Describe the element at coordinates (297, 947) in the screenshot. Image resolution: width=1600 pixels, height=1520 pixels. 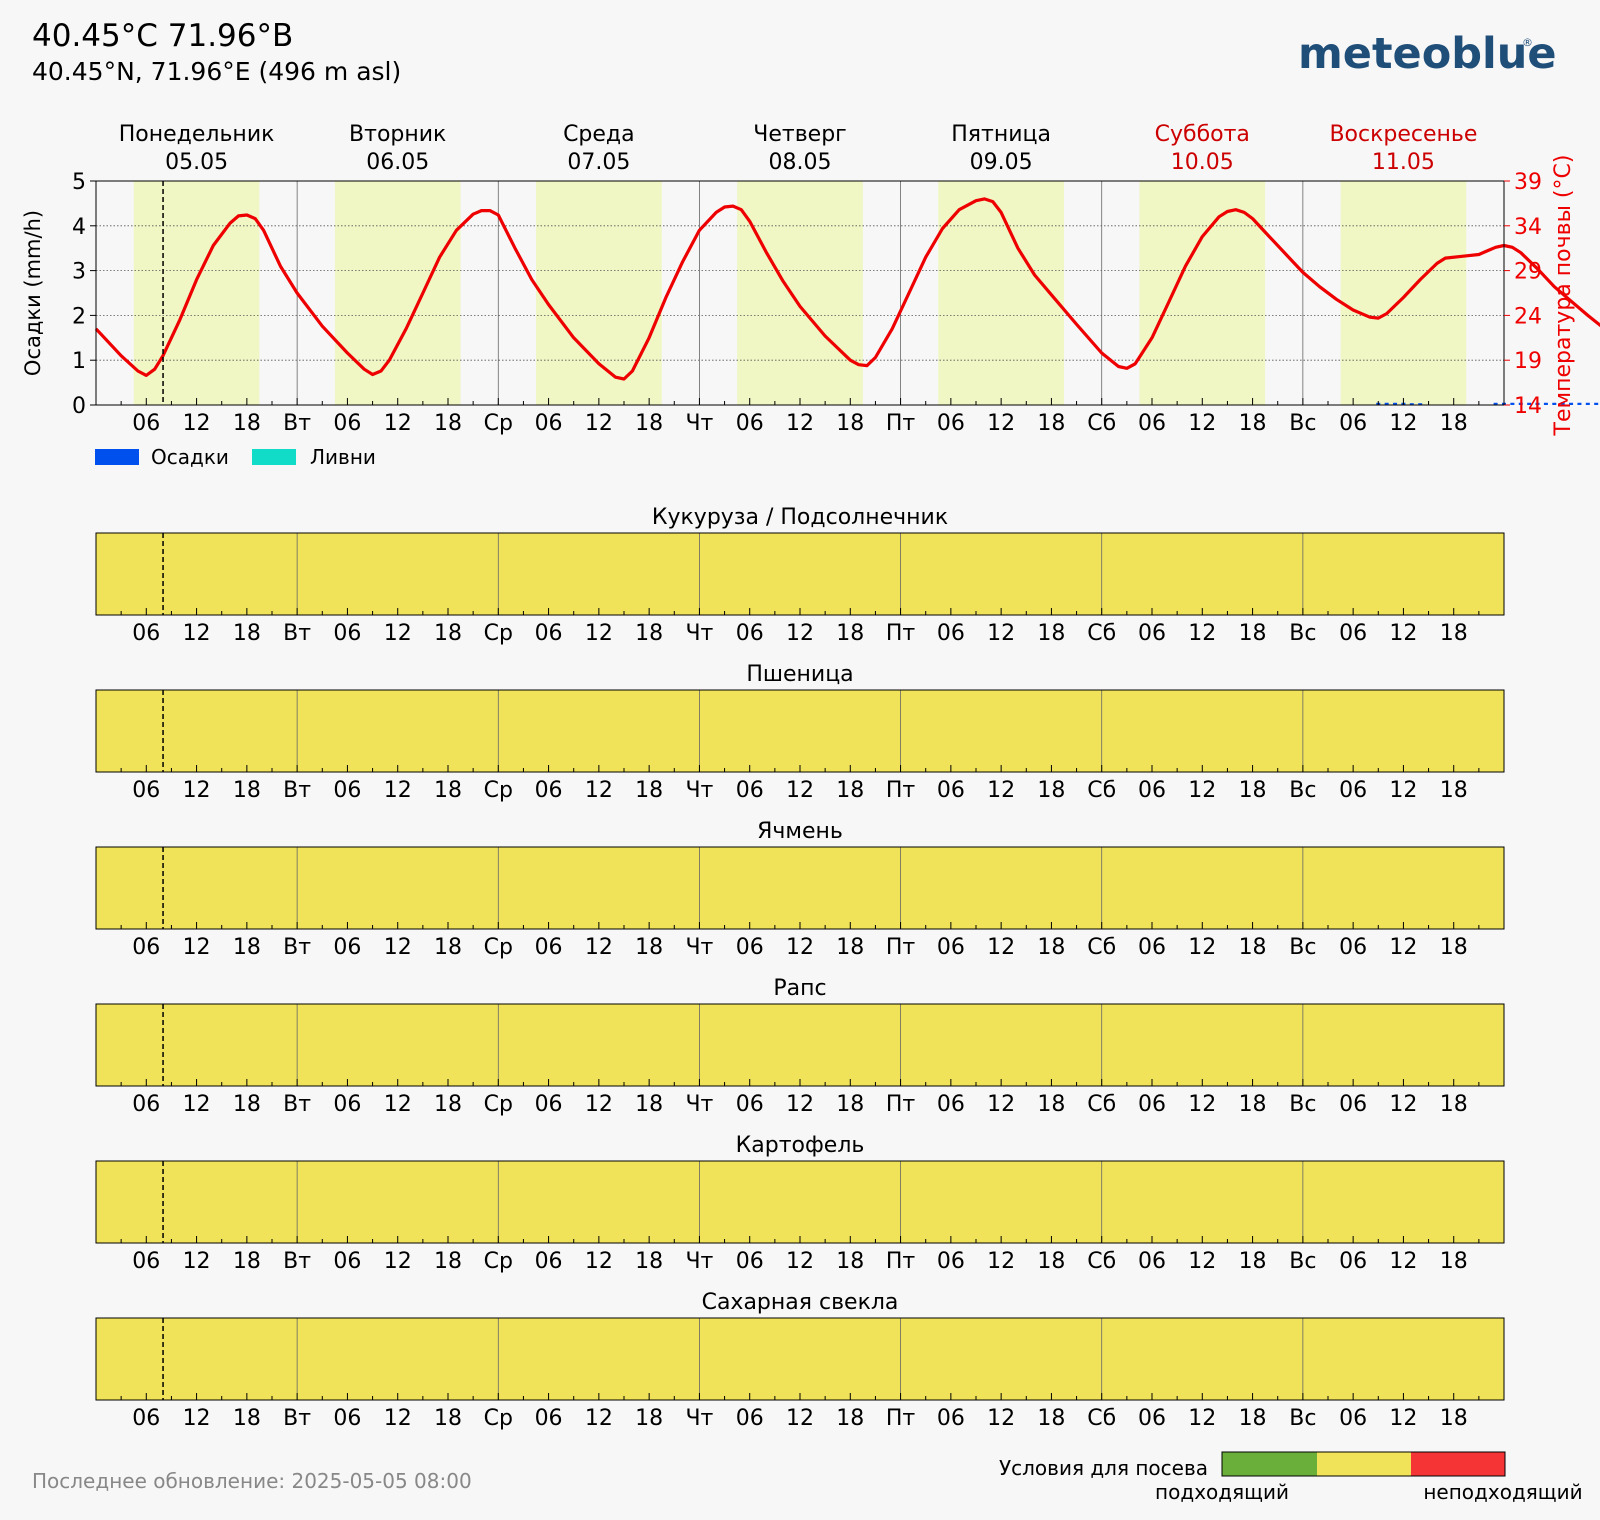
I see `crop-x-tick-label: Вт` at that location.